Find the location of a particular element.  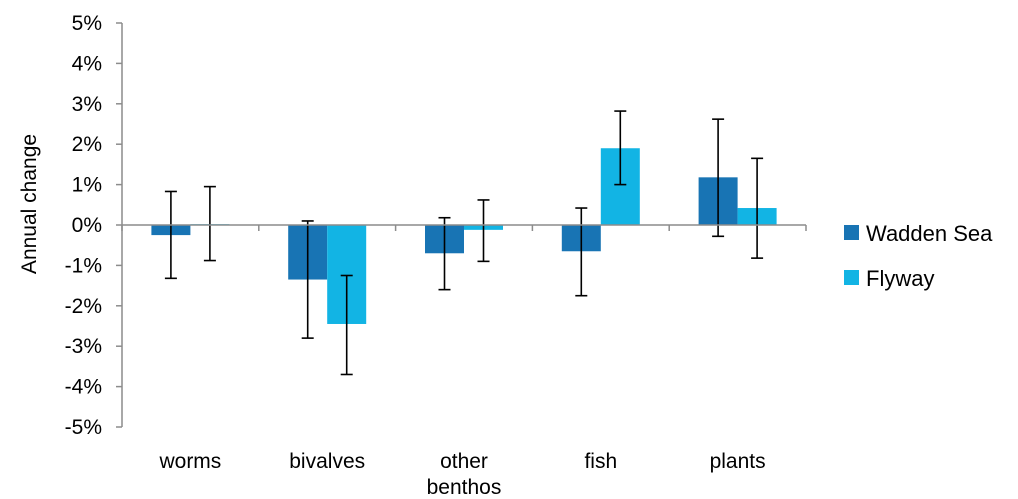

y-tick-label: 3% is located at coordinates (87, 104).